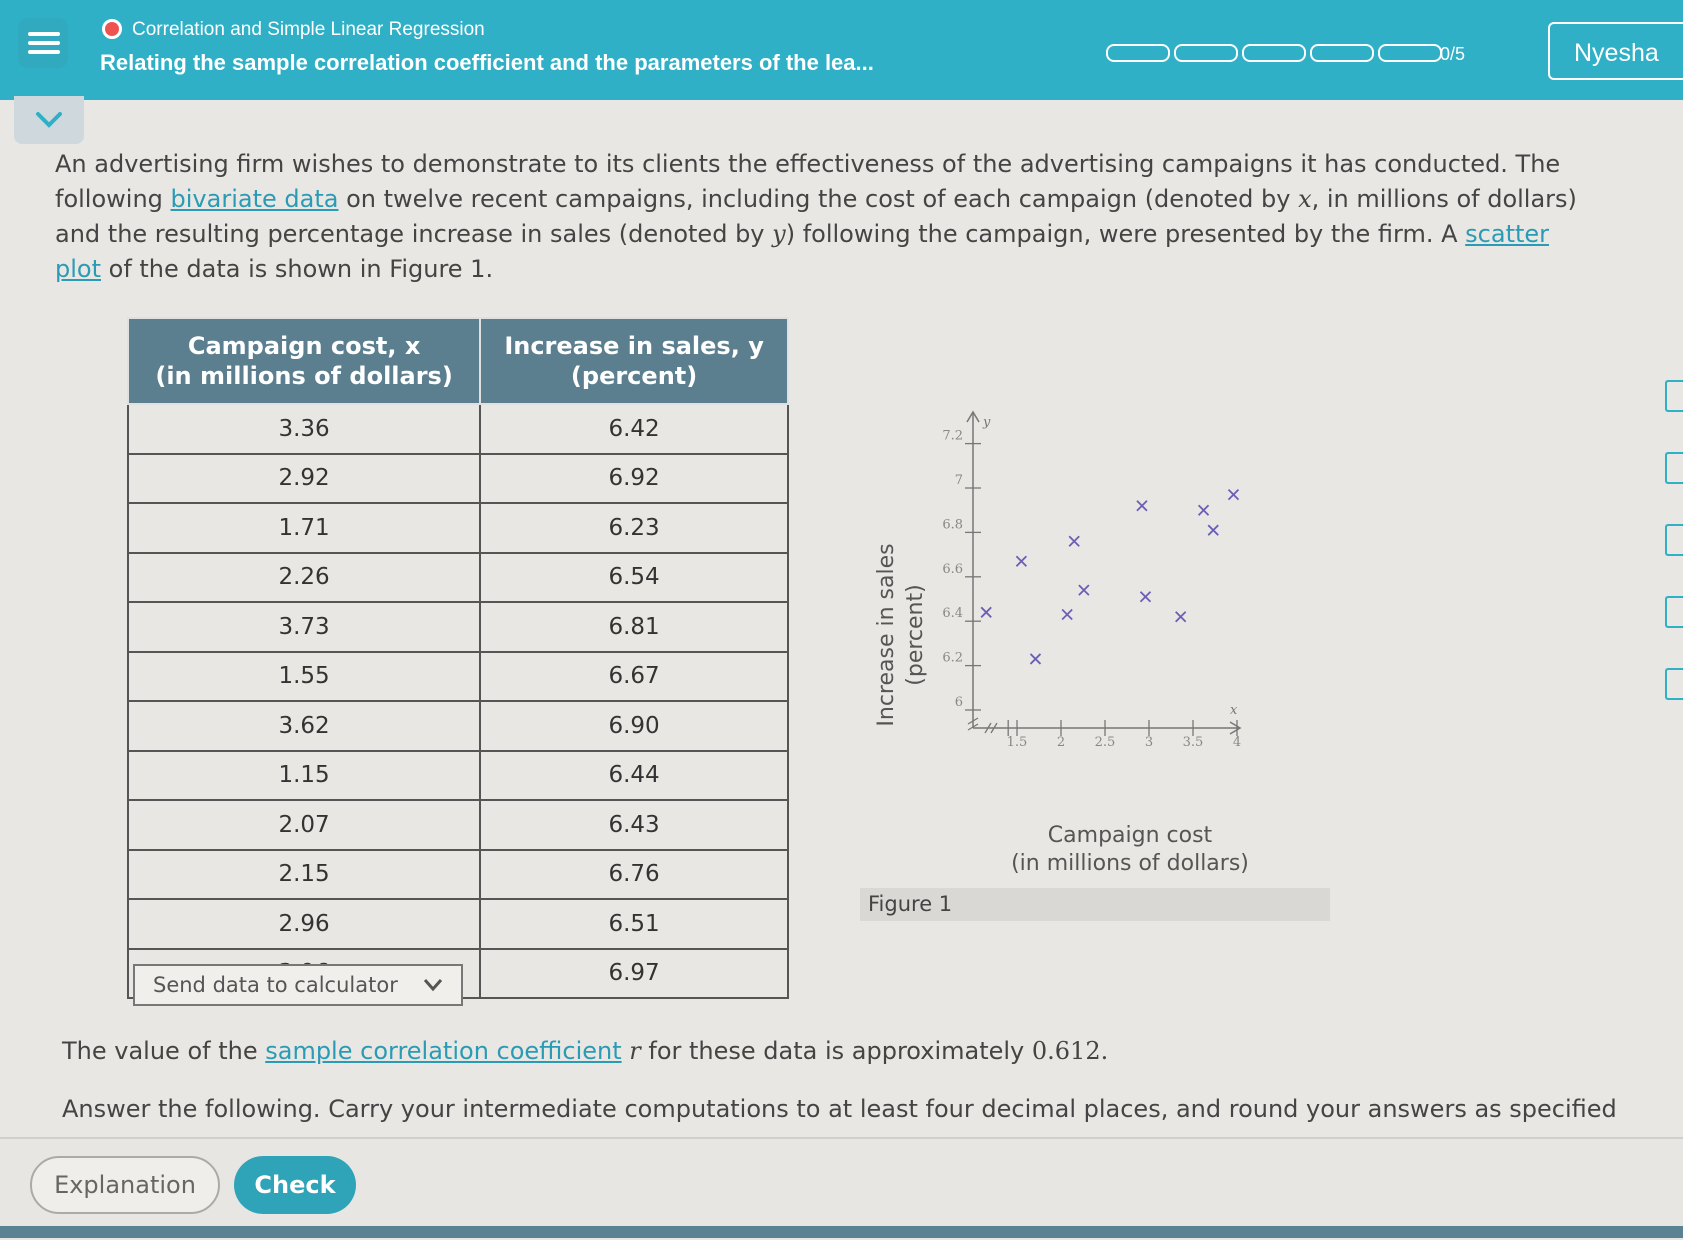 Image resolution: width=1683 pixels, height=1240 pixels. What do you see at coordinates (1061, 742) in the screenshot?
I see `x-tick-label: 2` at bounding box center [1061, 742].